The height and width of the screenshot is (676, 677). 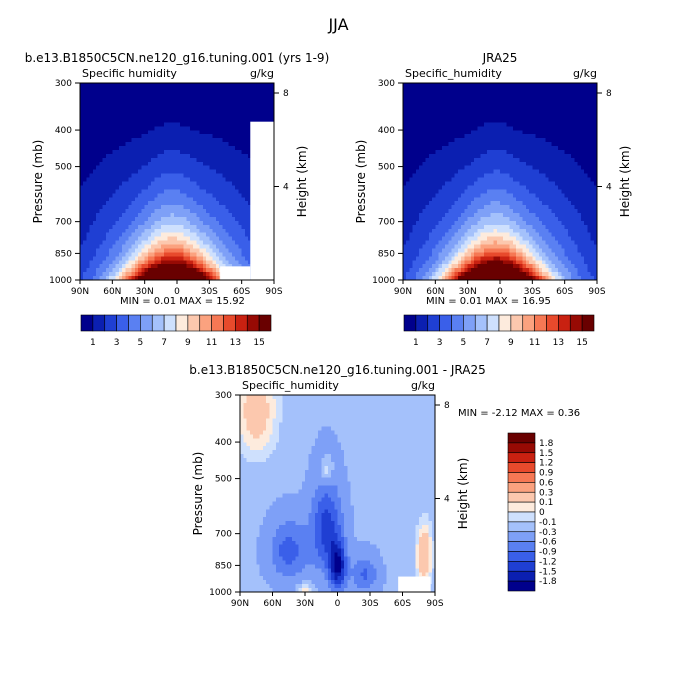 I want to click on x-tick-label: 0, so click(x=177, y=292).